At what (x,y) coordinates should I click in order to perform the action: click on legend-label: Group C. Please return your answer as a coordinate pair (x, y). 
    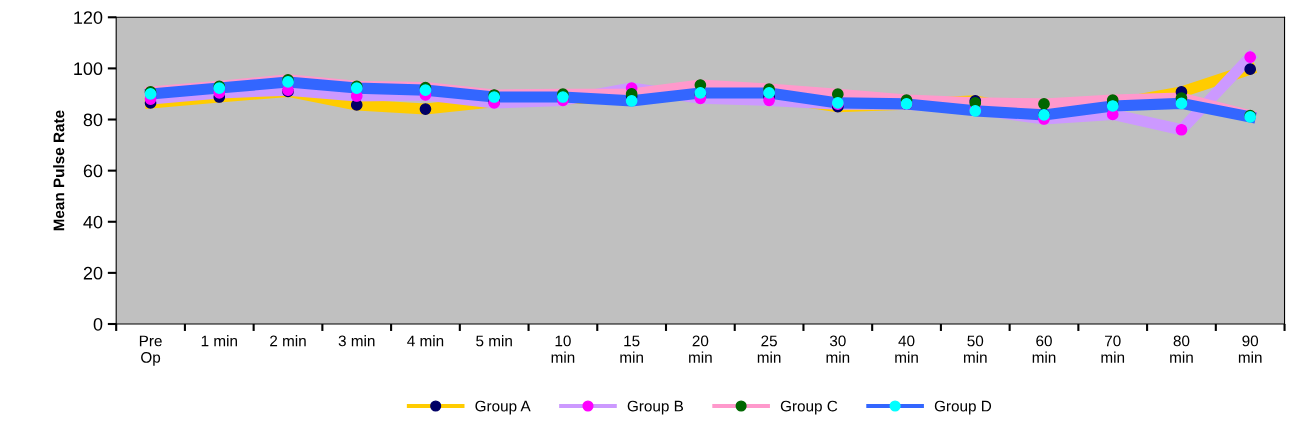
    Looking at the image, I should click on (809, 407).